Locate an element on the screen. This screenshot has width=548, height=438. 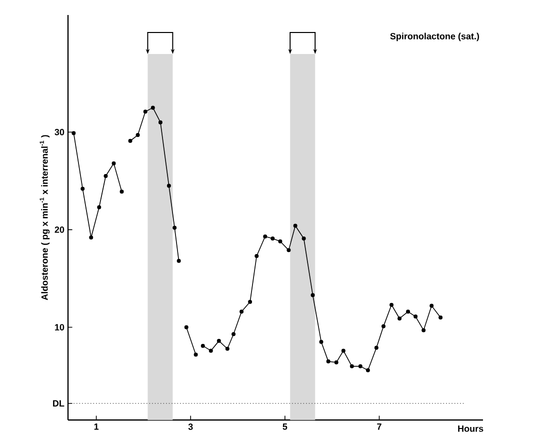
y-axis-title: Aldosterone ( pg x min$^{-1}$ x interrenal$^{-1}$ ) is located at coordinates (45, 217).